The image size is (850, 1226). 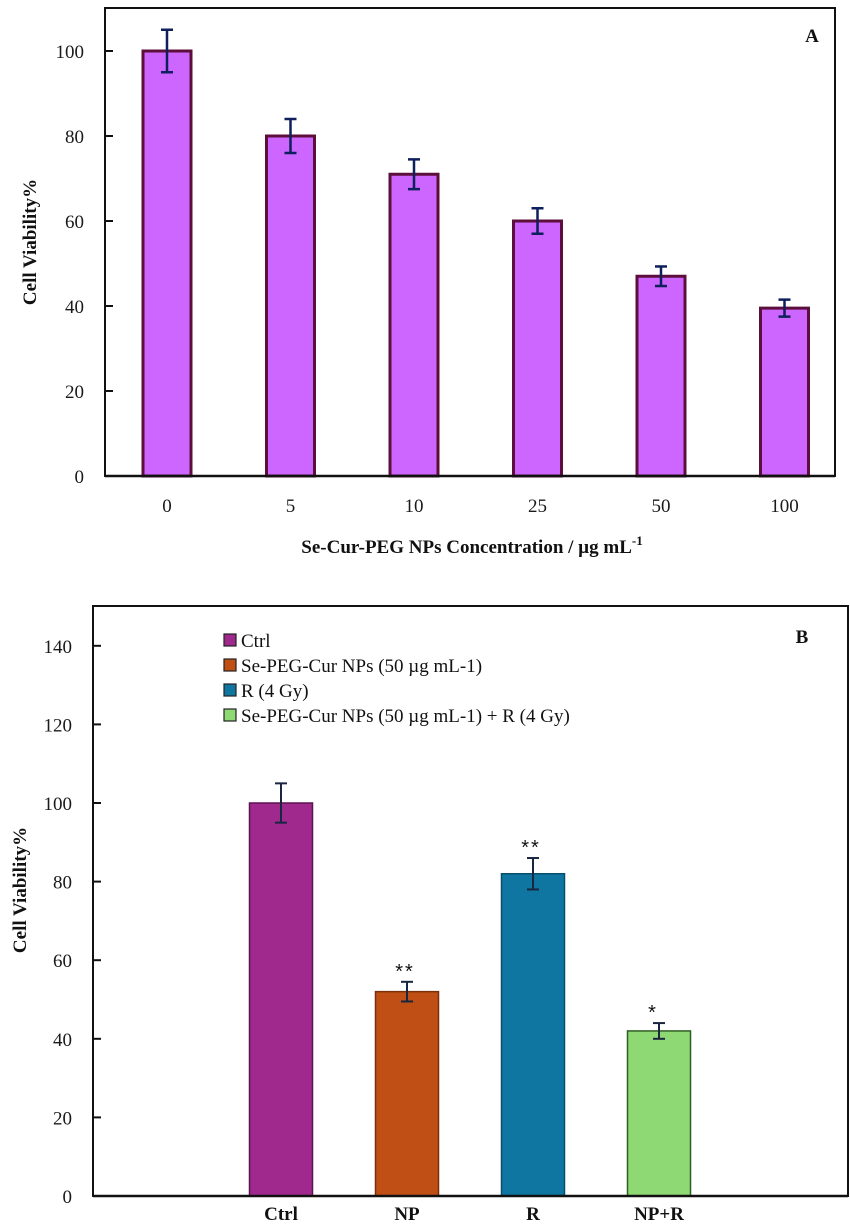 What do you see at coordinates (74, 392) in the screenshot?
I see `y-tick-label-a: 20` at bounding box center [74, 392].